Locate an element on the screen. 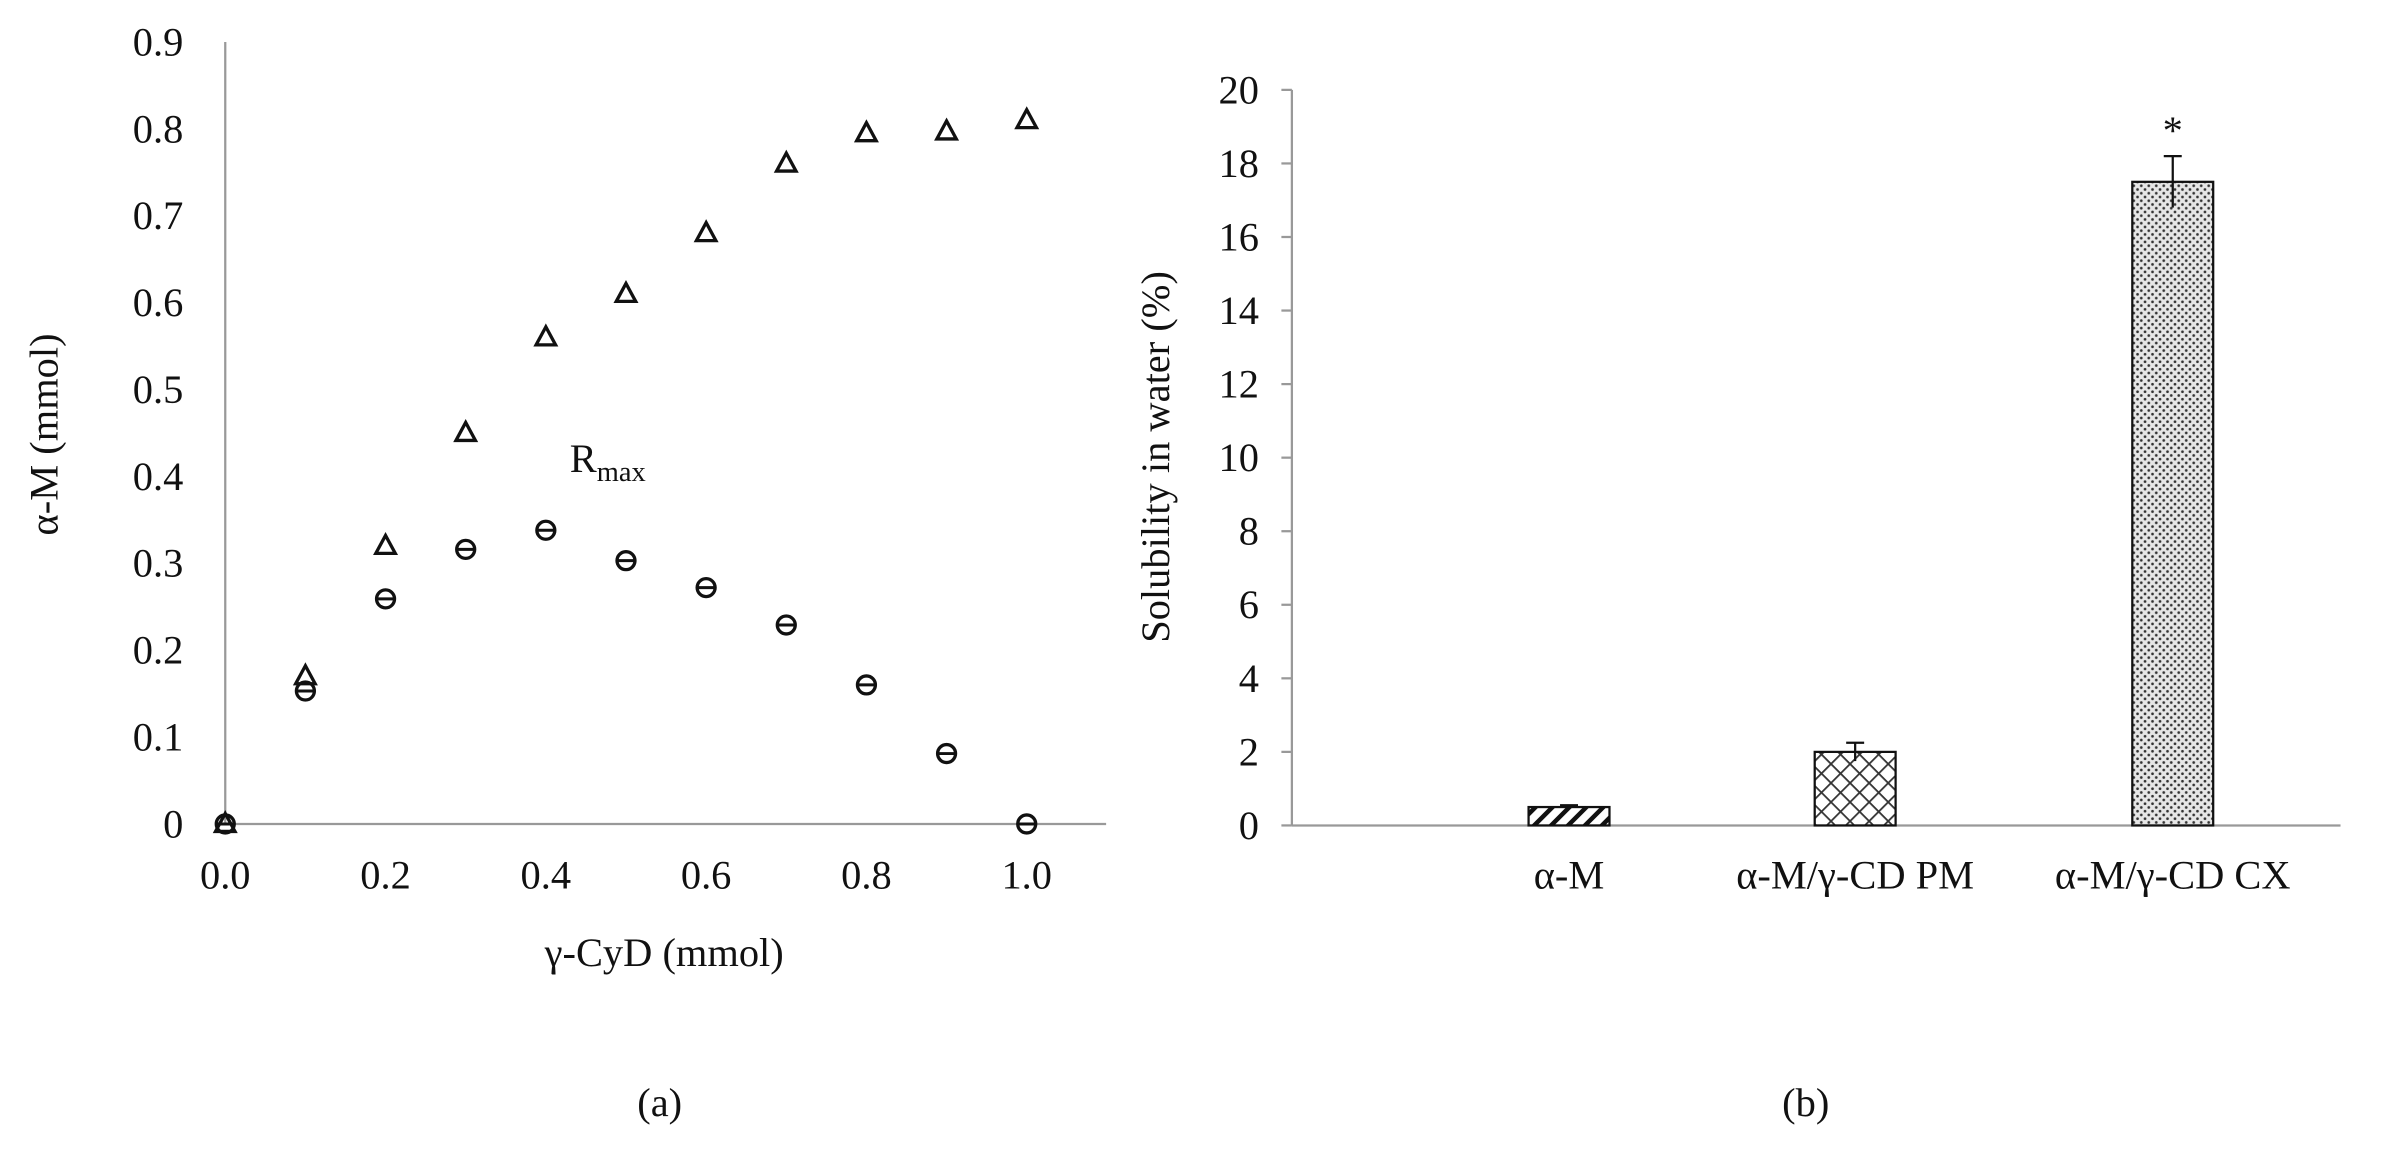  y-tick-label: 18 is located at coordinates (1238, 163).